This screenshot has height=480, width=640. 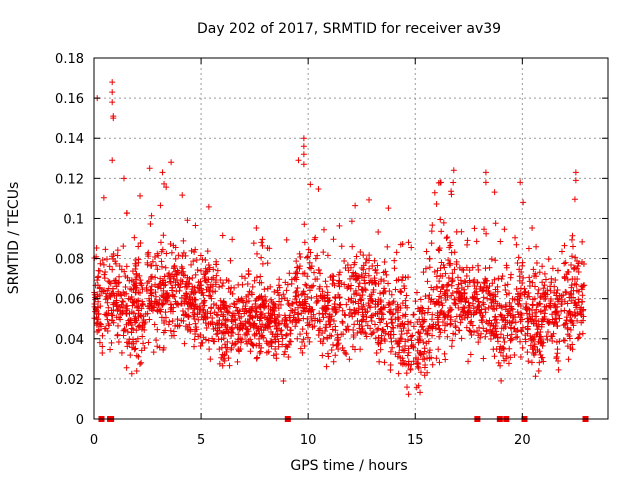 What do you see at coordinates (415, 440) in the screenshot?
I see `x-tick-label: 15` at bounding box center [415, 440].